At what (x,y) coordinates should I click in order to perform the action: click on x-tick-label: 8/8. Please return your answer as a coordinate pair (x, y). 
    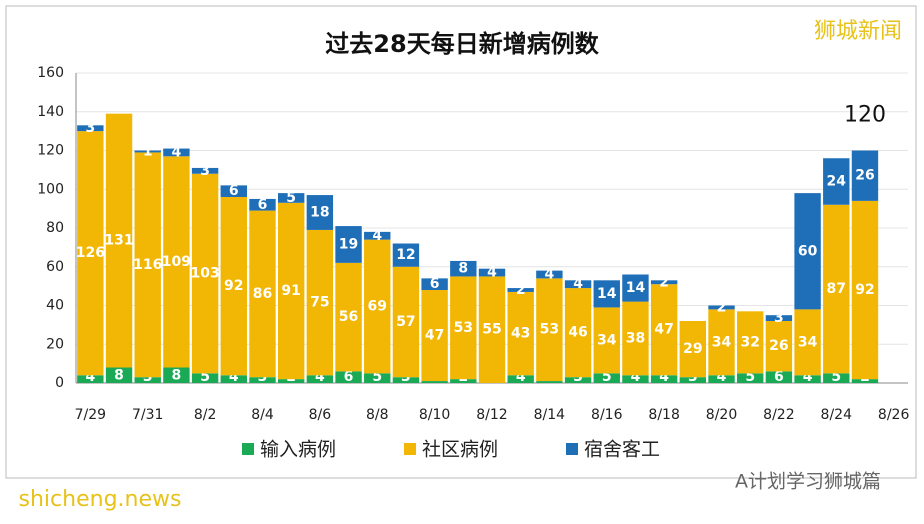
    Looking at the image, I should click on (377, 415).